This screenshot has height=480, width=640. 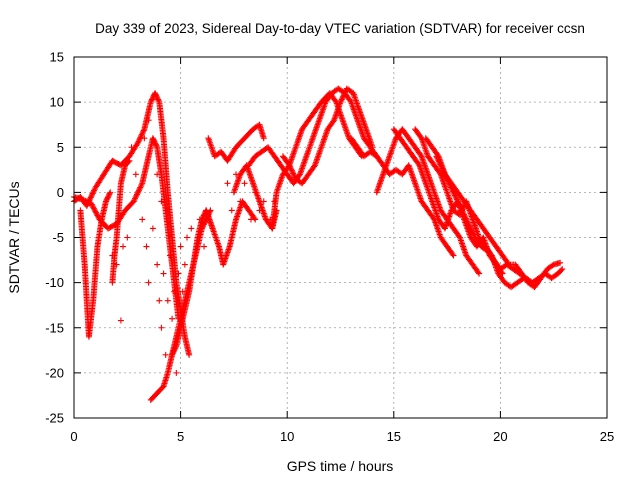 I want to click on x-tick-label: 25, so click(x=607, y=436).